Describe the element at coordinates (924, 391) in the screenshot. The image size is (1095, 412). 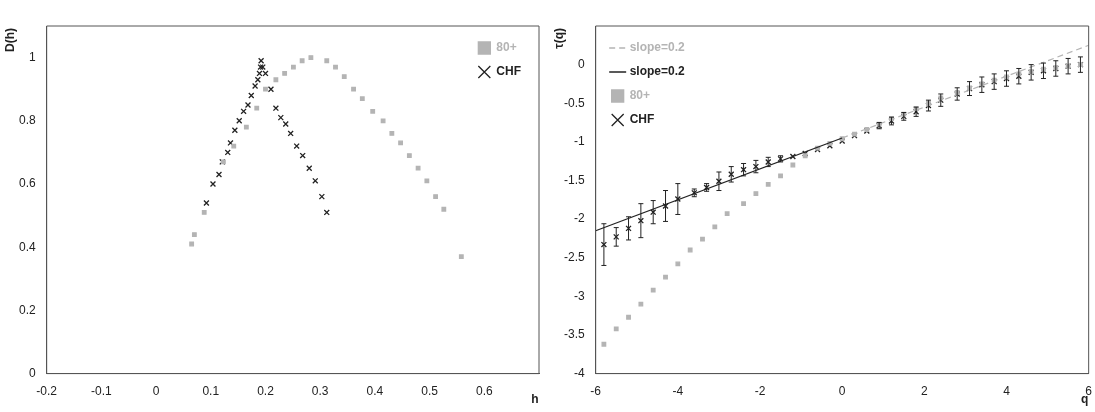
I see `x-tick-label: 2` at that location.